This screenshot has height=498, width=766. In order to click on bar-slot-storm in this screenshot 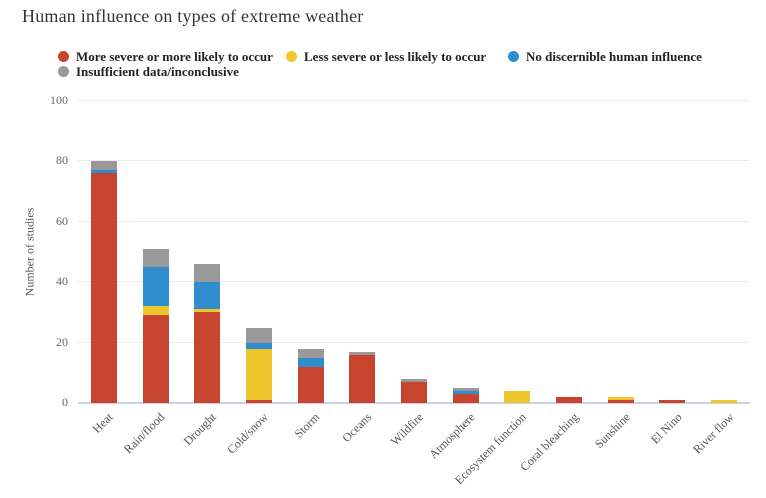, I will do `click(311, 252)`.